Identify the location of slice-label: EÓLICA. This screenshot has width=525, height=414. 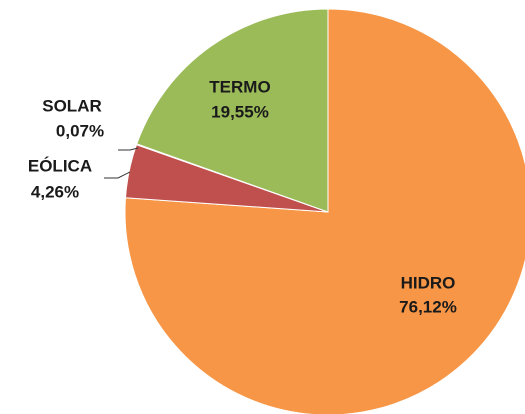
(60, 165).